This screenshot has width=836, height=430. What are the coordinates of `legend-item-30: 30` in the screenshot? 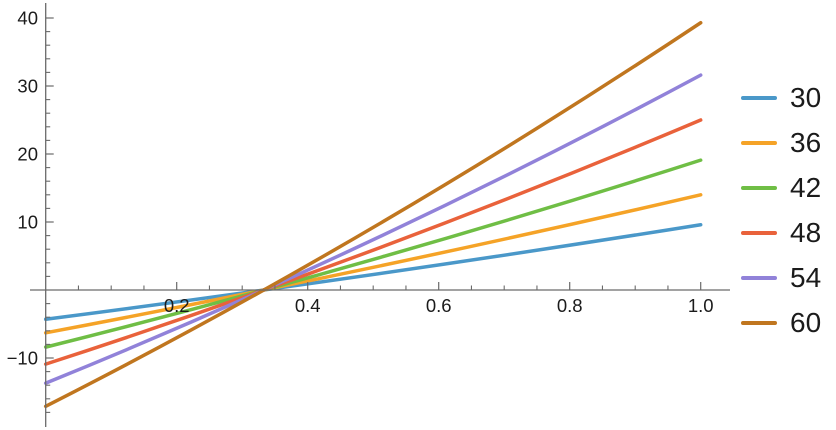 It's located at (781, 98).